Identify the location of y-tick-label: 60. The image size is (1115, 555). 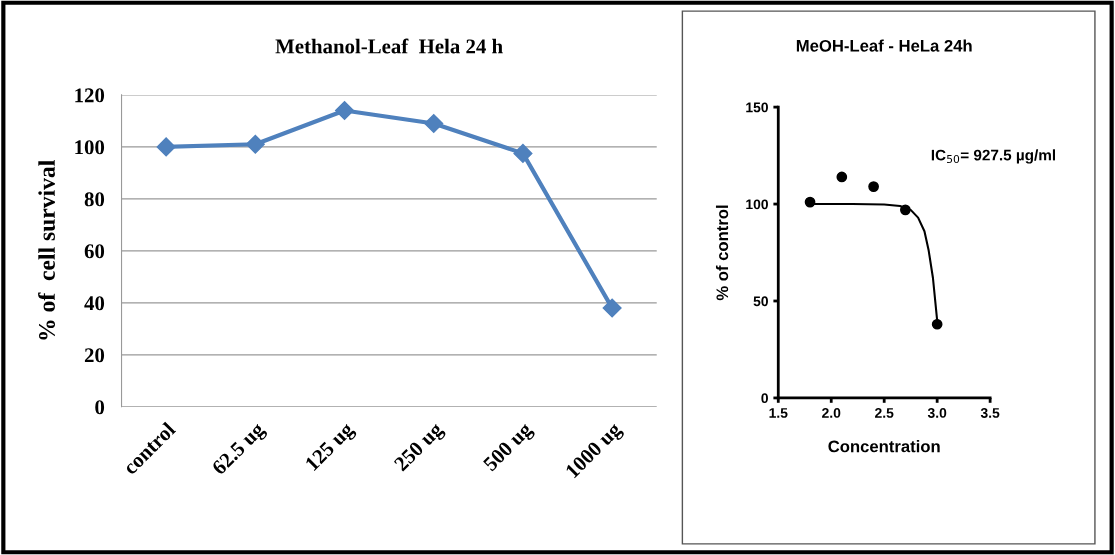
(94, 251).